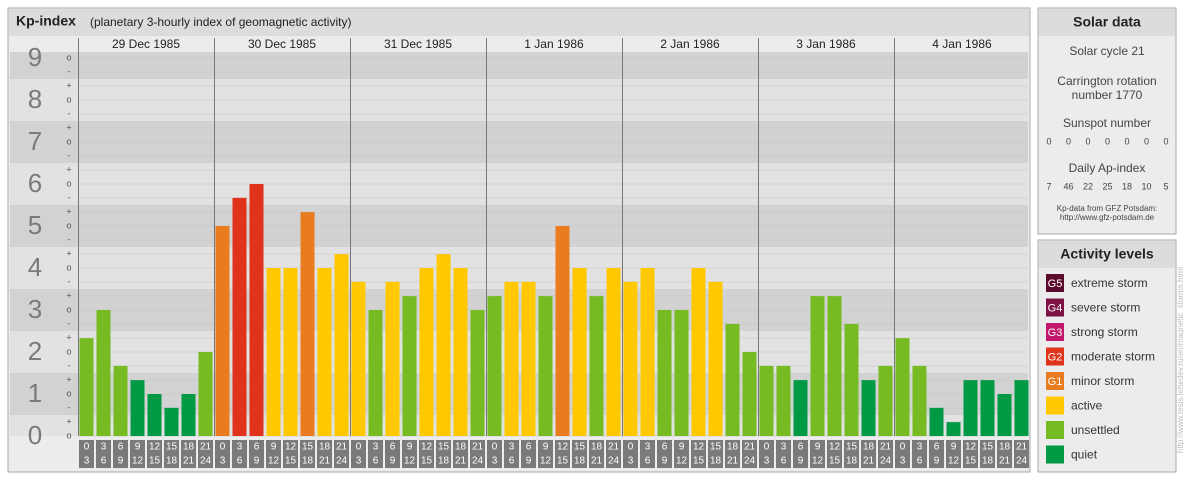 The height and width of the screenshot is (480, 1184). Describe the element at coordinates (835, 461) in the screenshot. I see `hour-label: 15` at that location.